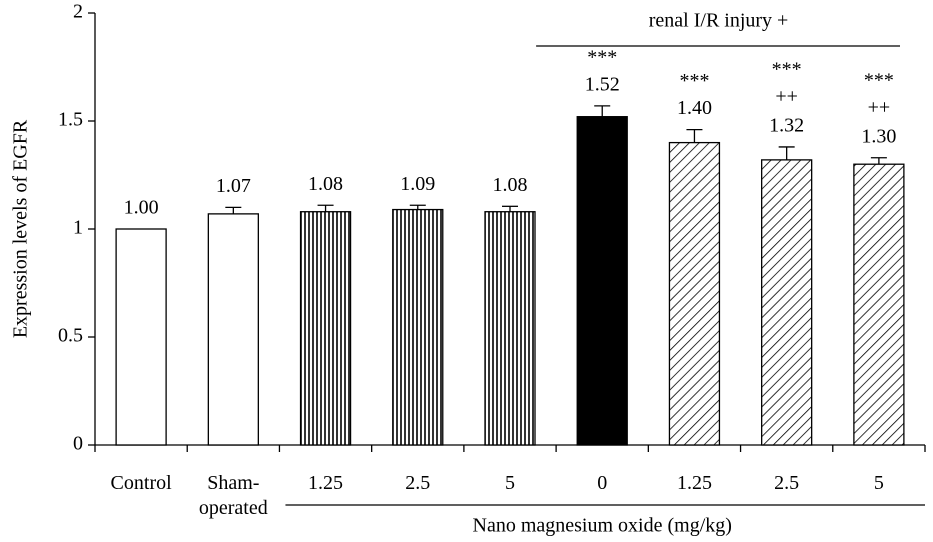 This screenshot has width=933, height=542. Describe the element at coordinates (719, 21) in the screenshot. I see `group-label: renal I/R injury +` at that location.